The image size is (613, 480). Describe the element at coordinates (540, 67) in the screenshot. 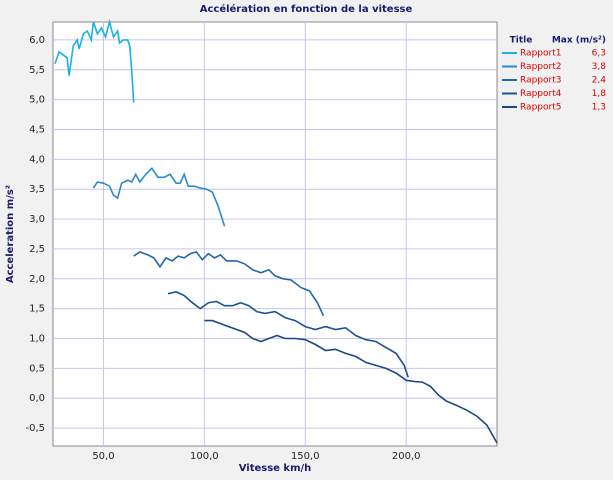

I see `legend-label: Rapport2` at that location.